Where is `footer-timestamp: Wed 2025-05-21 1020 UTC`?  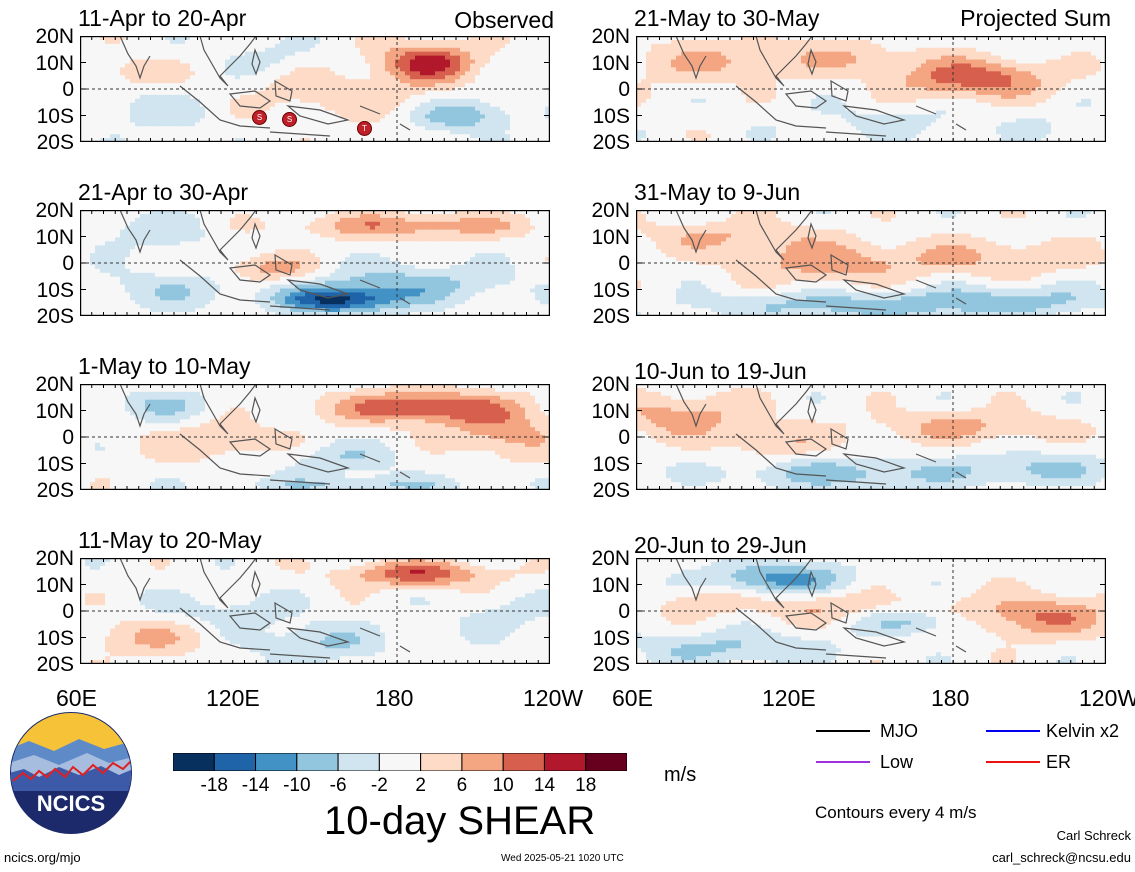
footer-timestamp: Wed 2025-05-21 1020 UTC is located at coordinates (562, 859).